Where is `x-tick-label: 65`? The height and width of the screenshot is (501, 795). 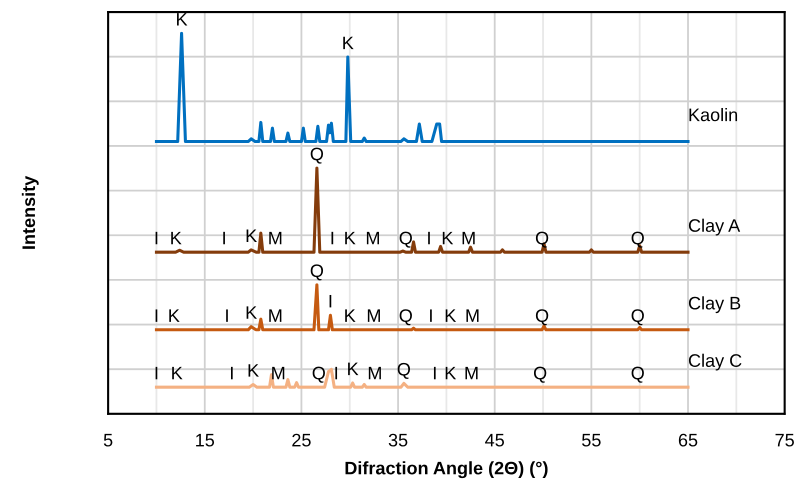 x-tick-label: 65 is located at coordinates (688, 440).